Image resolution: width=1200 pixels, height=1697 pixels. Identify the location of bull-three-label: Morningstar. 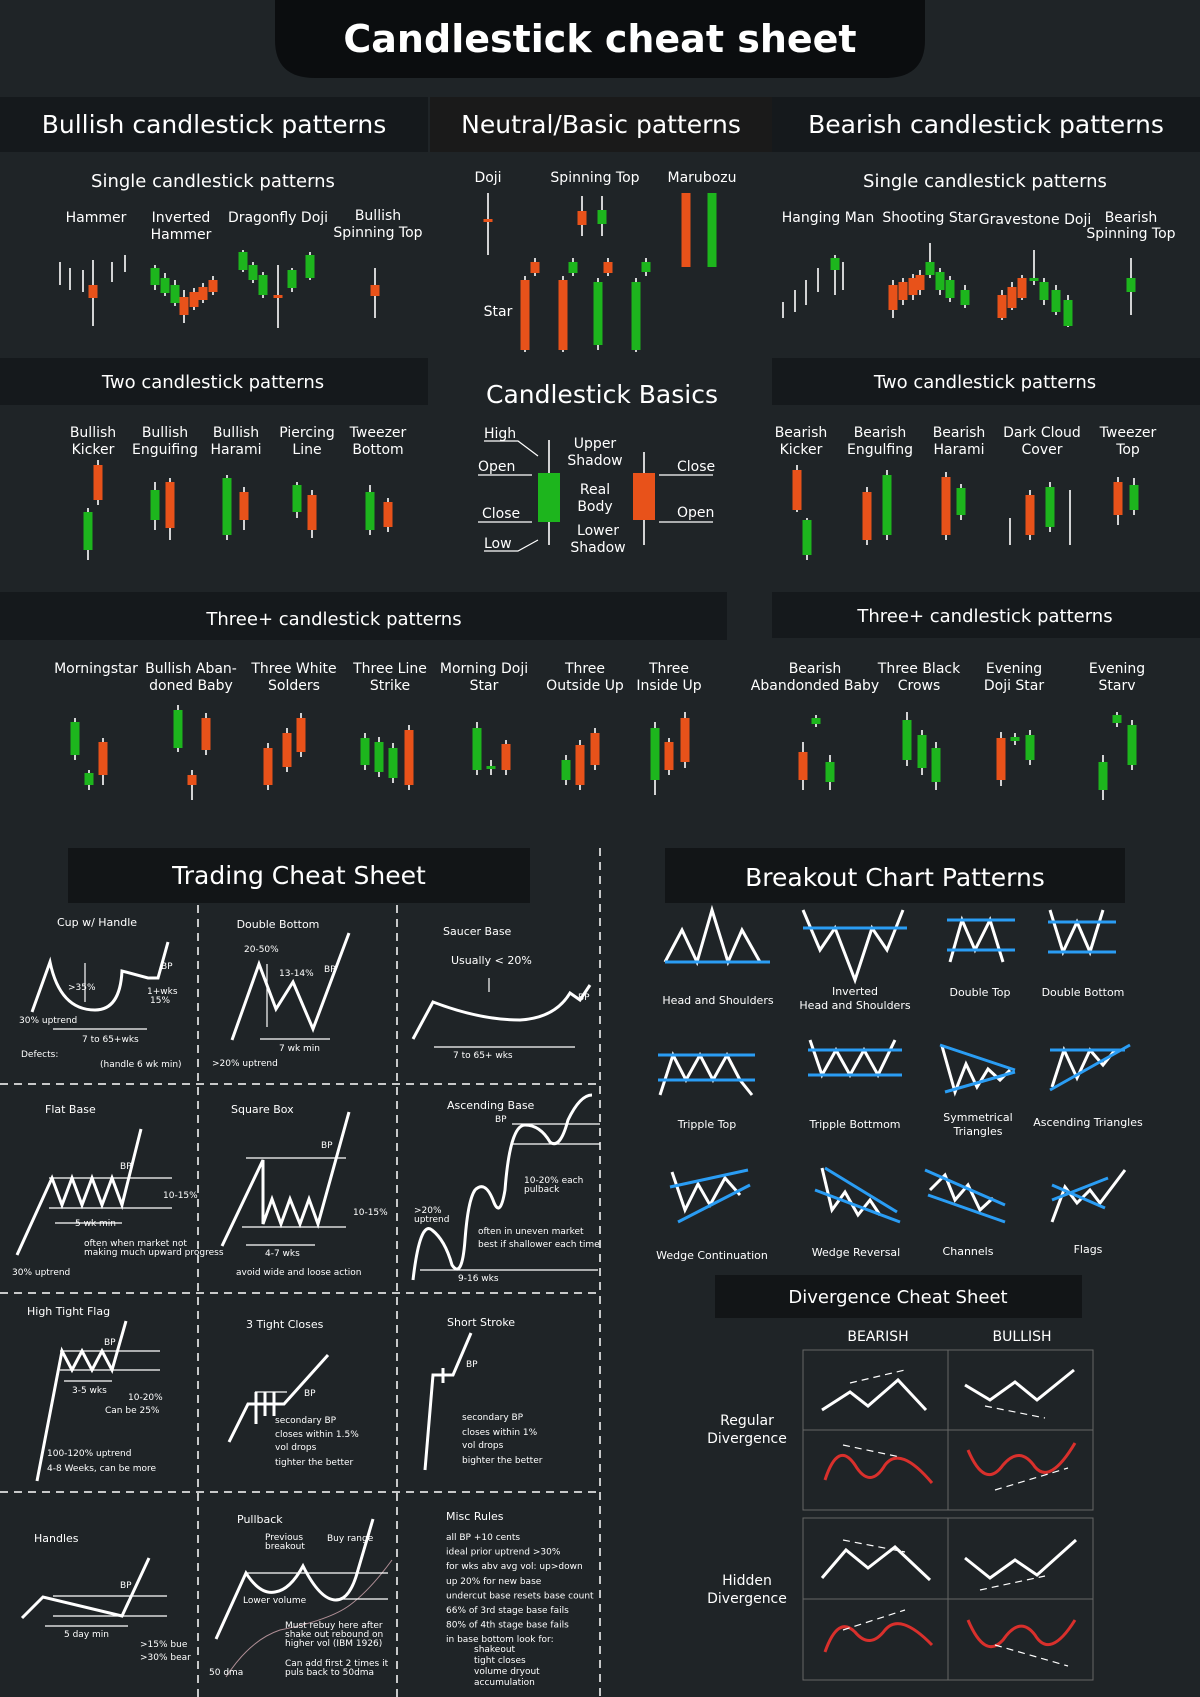
(96, 669).